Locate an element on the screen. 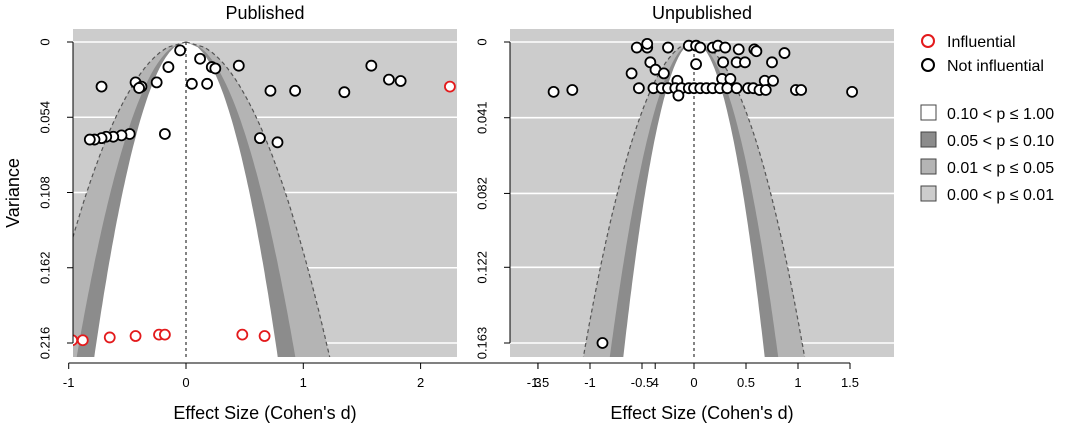 The height and width of the screenshot is (427, 1084). y-tick-label-1: 0.041 is located at coordinates (482, 117).